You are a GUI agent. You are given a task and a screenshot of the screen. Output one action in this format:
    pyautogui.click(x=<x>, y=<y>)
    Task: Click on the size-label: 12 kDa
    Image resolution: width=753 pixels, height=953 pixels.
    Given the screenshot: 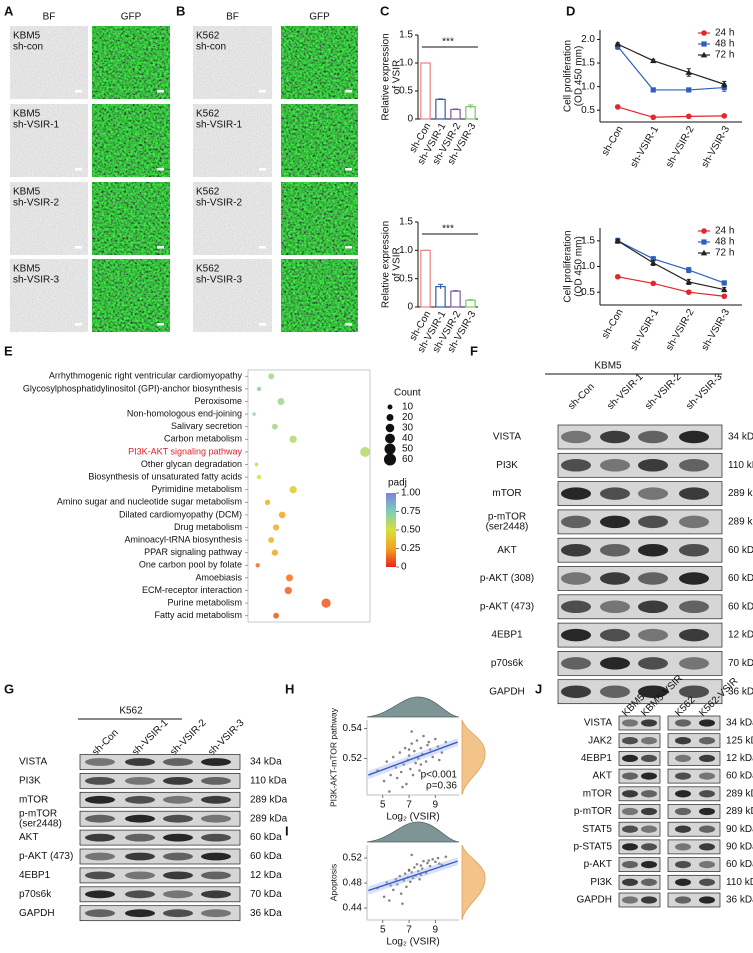 What is the action you would take?
    pyautogui.click(x=266, y=875)
    